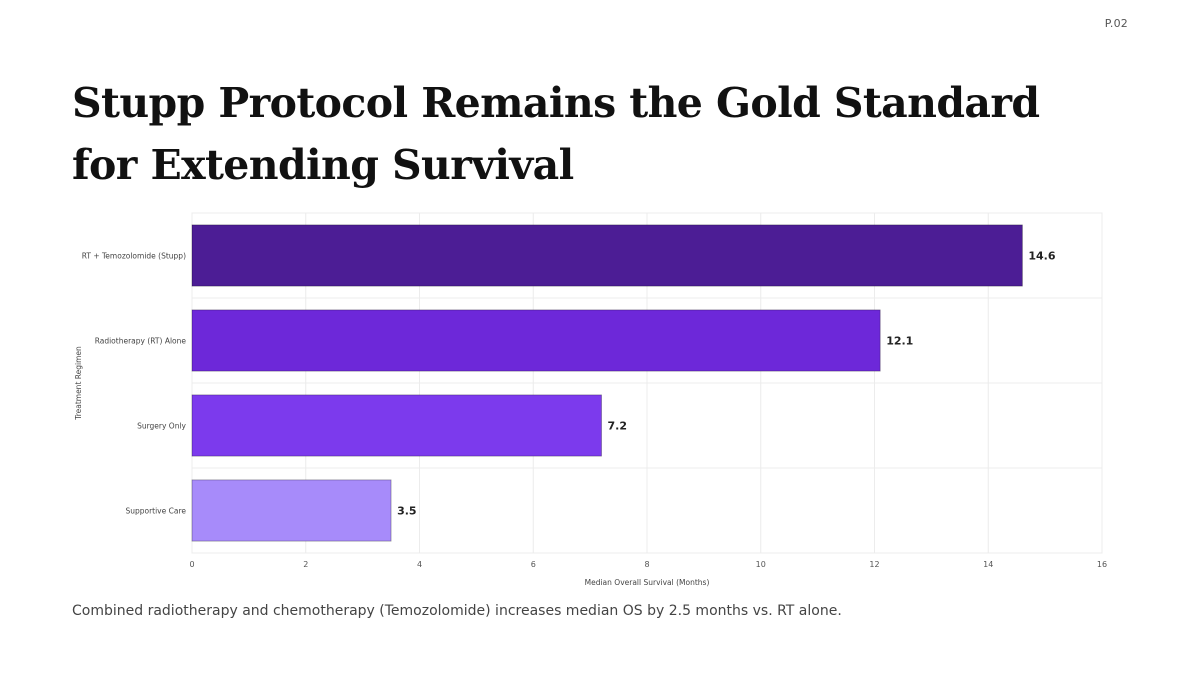 The width and height of the screenshot is (1200, 675). Describe the element at coordinates (874, 564) in the screenshot. I see `x-tick-label: 12` at that location.